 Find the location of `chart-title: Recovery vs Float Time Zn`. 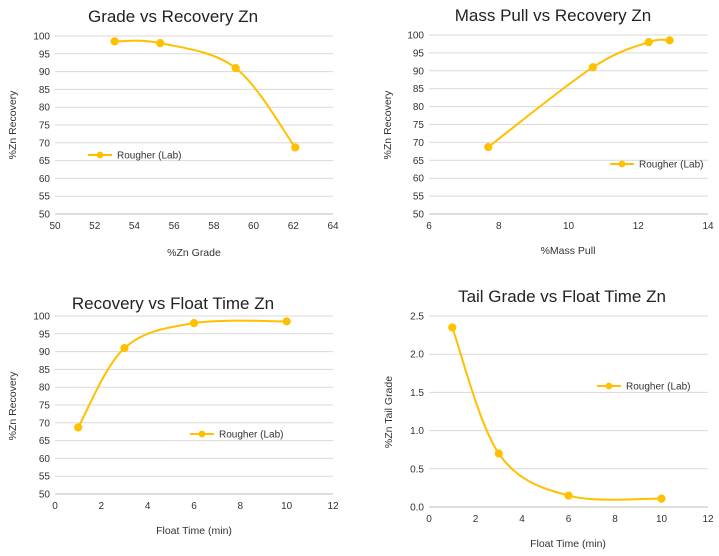

chart-title: Recovery vs Float Time Zn is located at coordinates (173, 303).